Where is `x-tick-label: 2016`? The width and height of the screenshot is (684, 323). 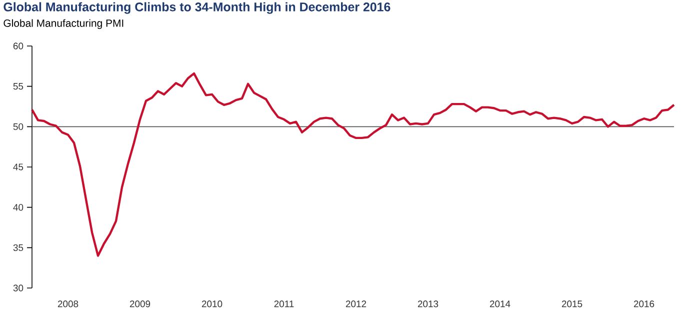
x-tick-label: 2016 is located at coordinates (644, 304).